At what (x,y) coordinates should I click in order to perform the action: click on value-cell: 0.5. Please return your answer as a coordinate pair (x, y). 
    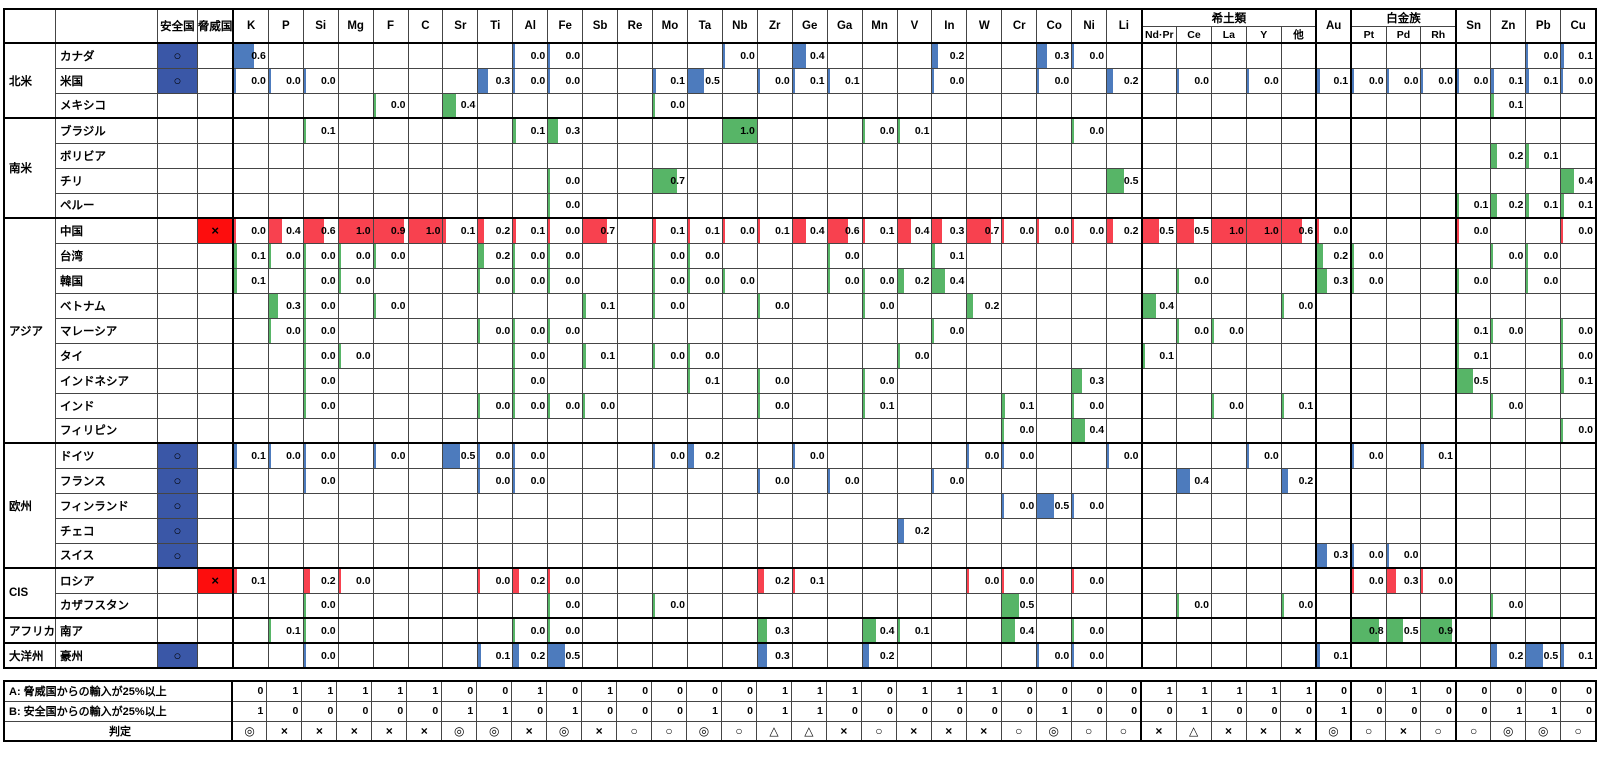
    Looking at the image, I should click on (1019, 605).